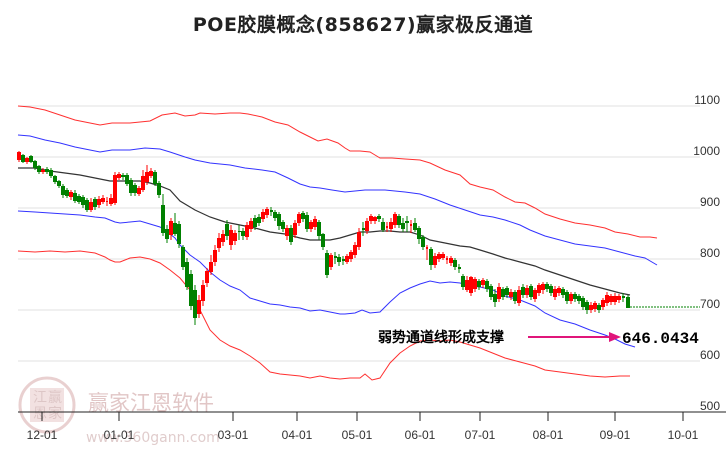 The height and width of the screenshot is (450, 726). Describe the element at coordinates (297, 435) in the screenshot. I see `x-tick-label: 04-01` at that location.